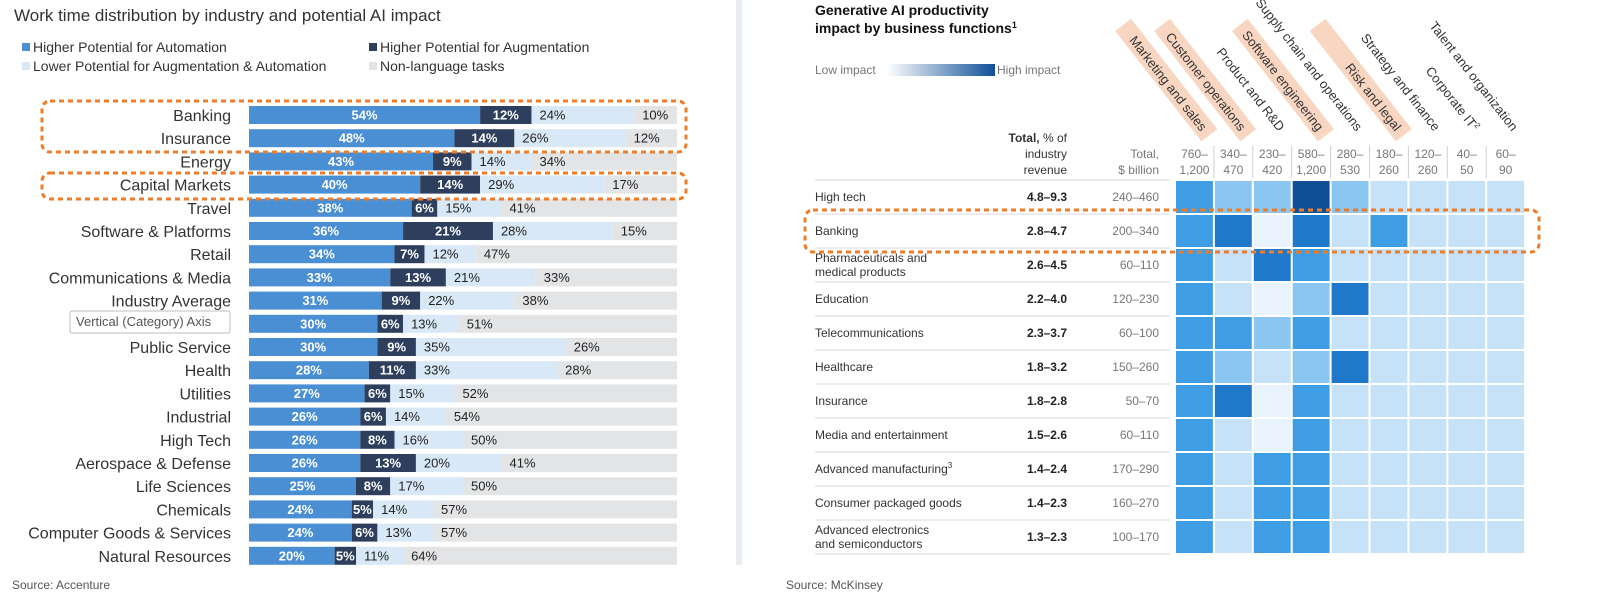  What do you see at coordinates (841, 299) in the screenshot?
I see `industry-name: Education` at bounding box center [841, 299].